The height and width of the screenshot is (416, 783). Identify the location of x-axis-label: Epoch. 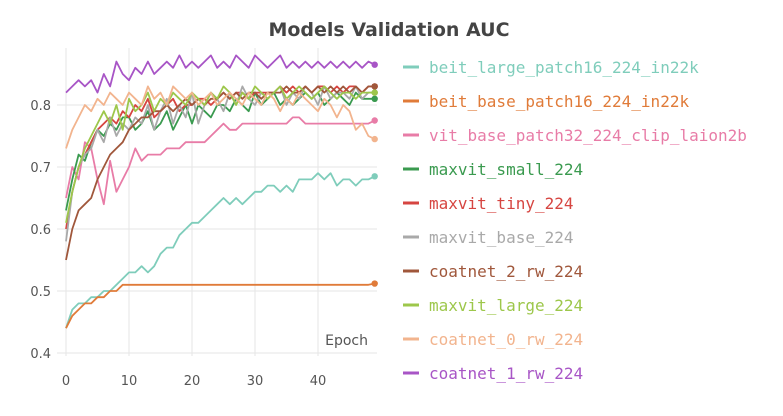
(346, 341).